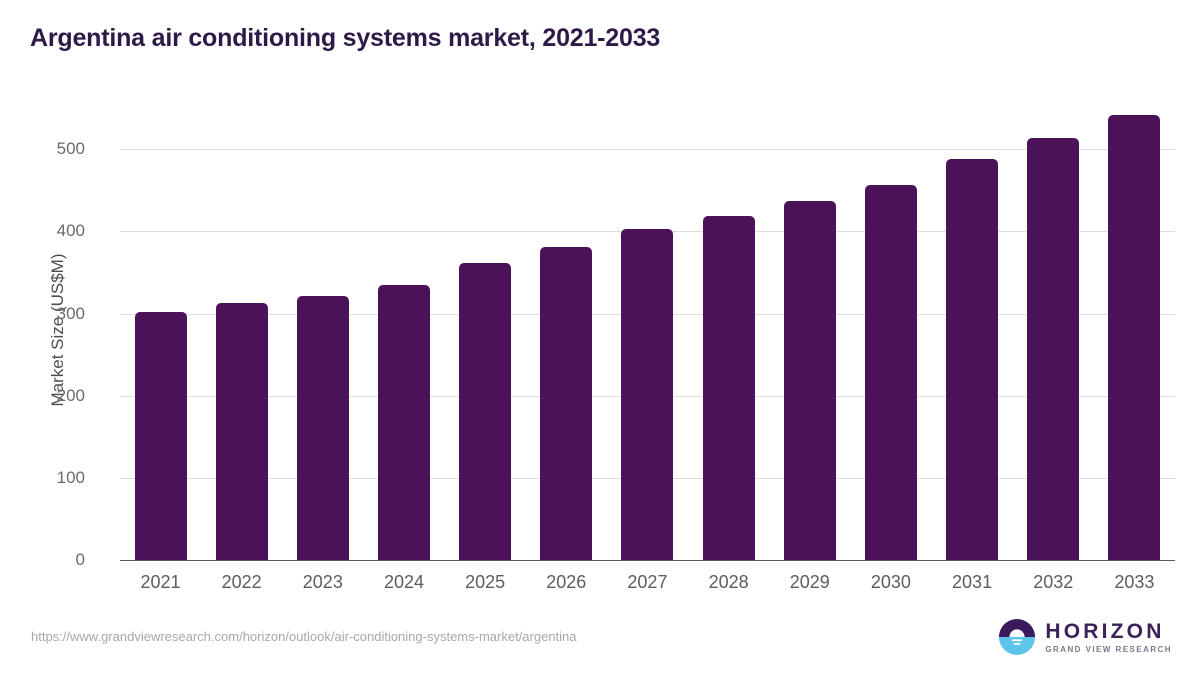 The height and width of the screenshot is (675, 1200). What do you see at coordinates (1017, 637) in the screenshot?
I see `horizon-logo-icon` at bounding box center [1017, 637].